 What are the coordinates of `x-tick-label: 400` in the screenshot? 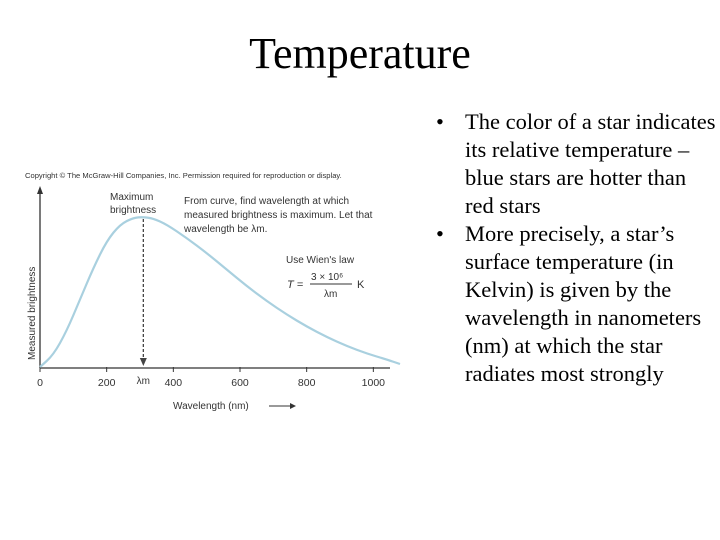 It's located at (174, 383).